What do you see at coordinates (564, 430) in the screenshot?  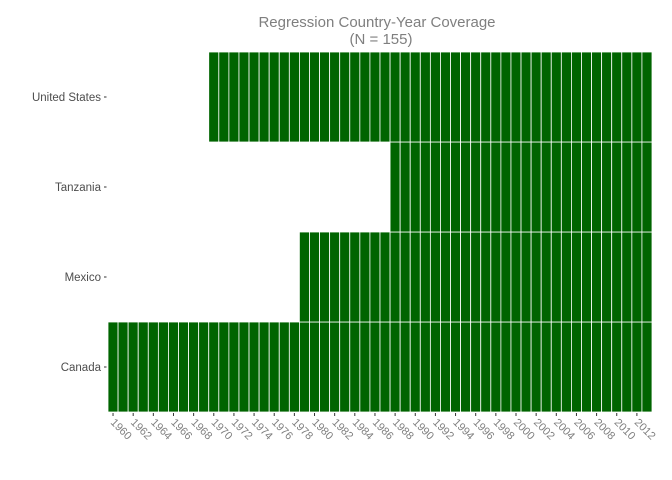 I see `x-tick-label: 2004` at bounding box center [564, 430].